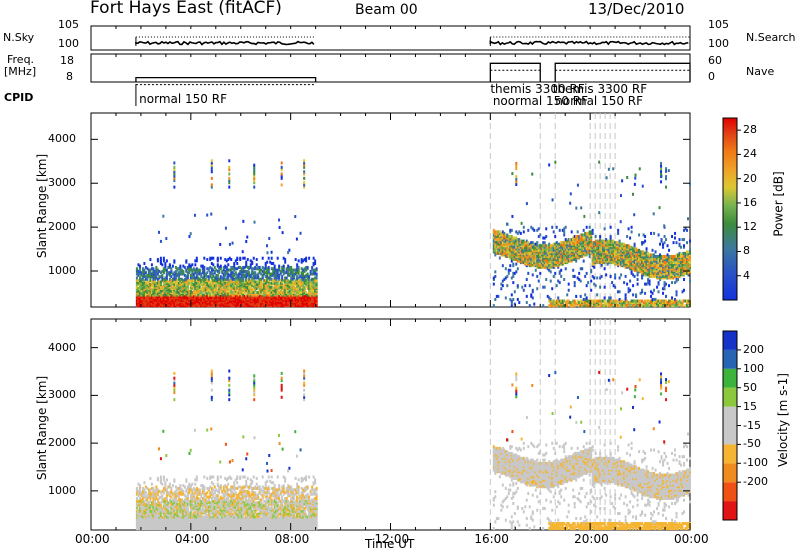  I want to click on xtick-label: 20:00, so click(591, 539).